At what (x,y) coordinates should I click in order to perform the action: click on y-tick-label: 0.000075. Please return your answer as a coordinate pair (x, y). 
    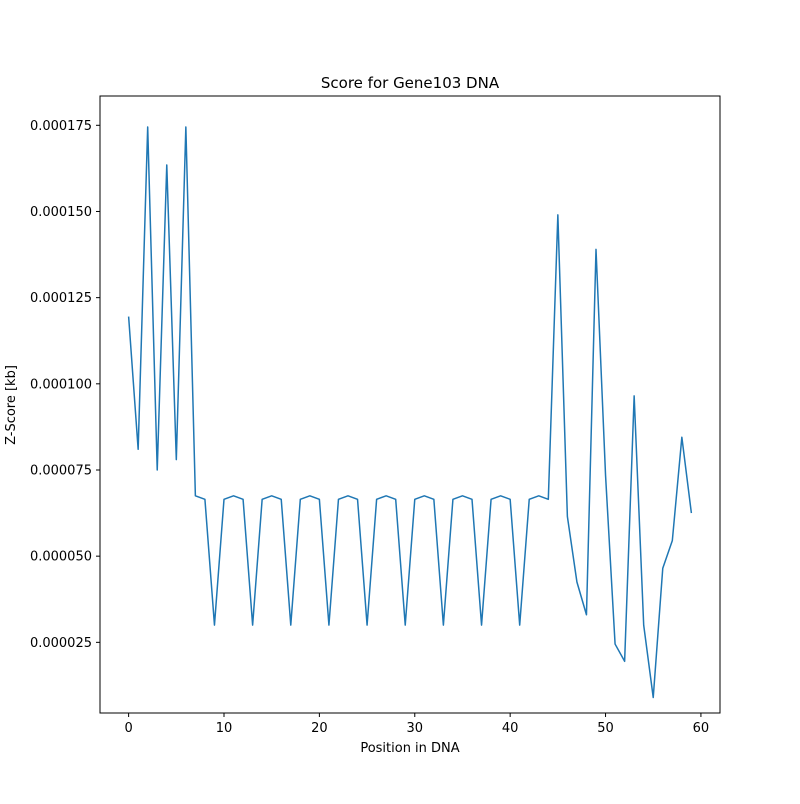
    Looking at the image, I should click on (61, 470).